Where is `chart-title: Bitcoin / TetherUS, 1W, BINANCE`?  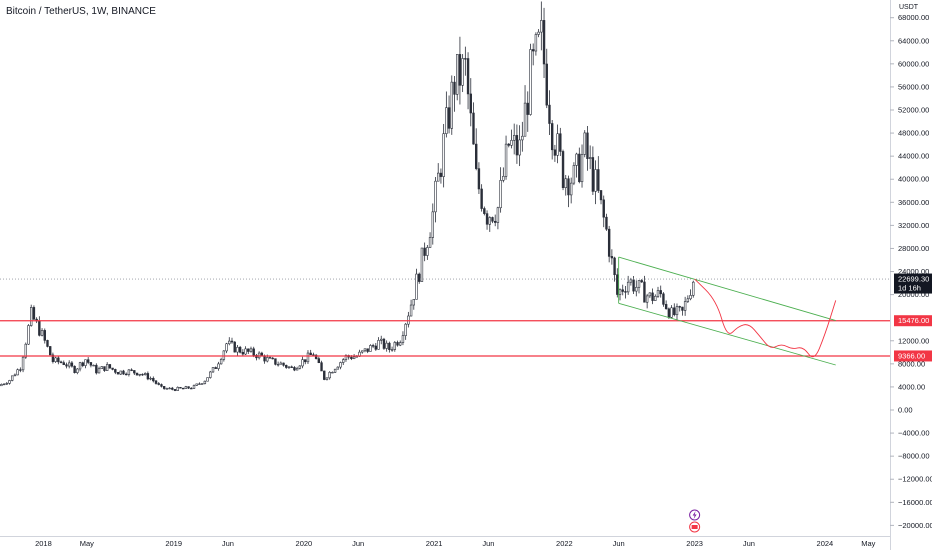 chart-title: Bitcoin / TetherUS, 1W, BINANCE is located at coordinates (81, 11).